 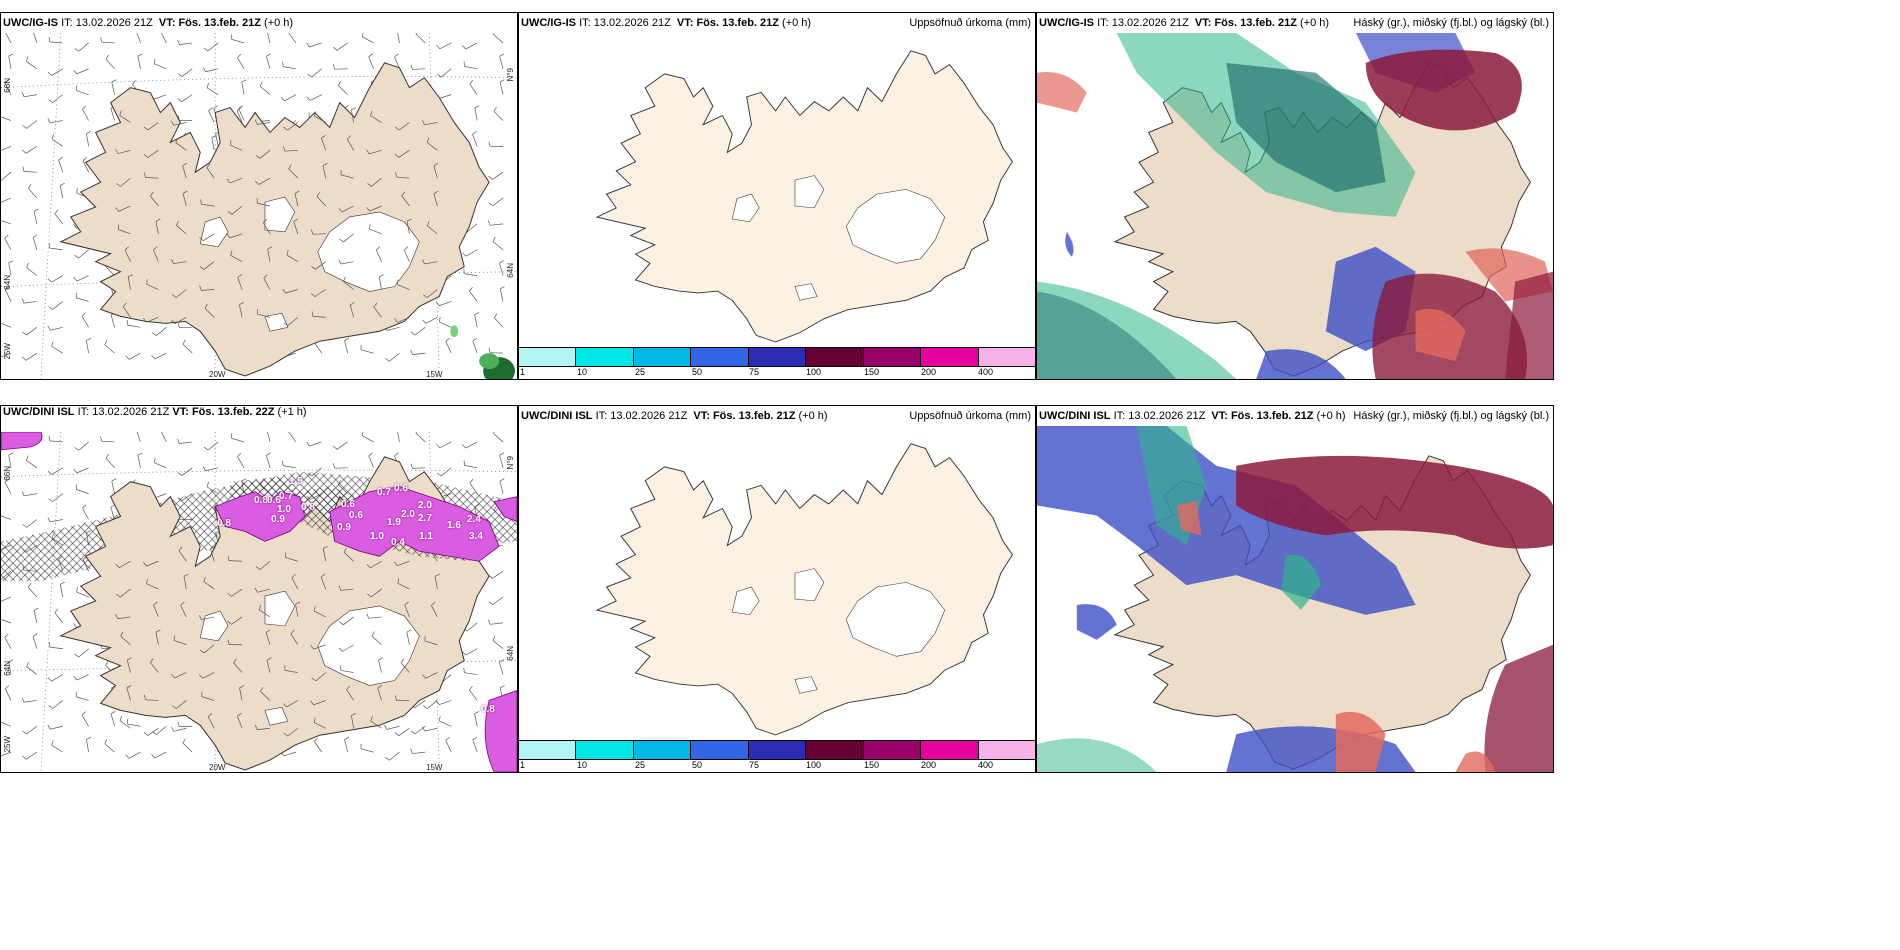 I want to click on precip-value: 1.1, so click(x=426, y=536).